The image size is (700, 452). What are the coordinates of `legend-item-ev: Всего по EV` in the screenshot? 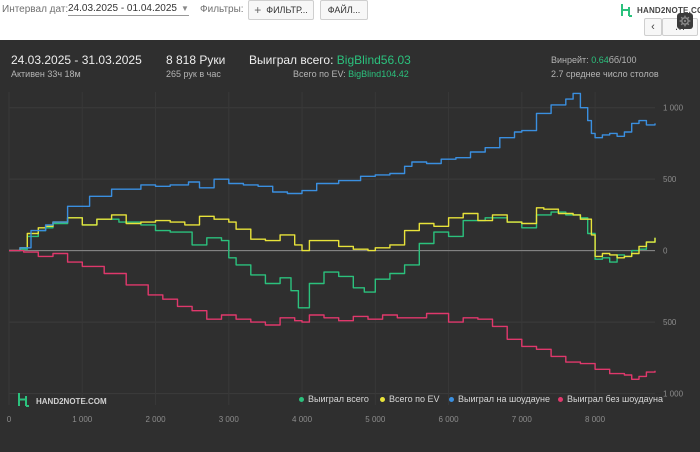 It's located at (409, 399).